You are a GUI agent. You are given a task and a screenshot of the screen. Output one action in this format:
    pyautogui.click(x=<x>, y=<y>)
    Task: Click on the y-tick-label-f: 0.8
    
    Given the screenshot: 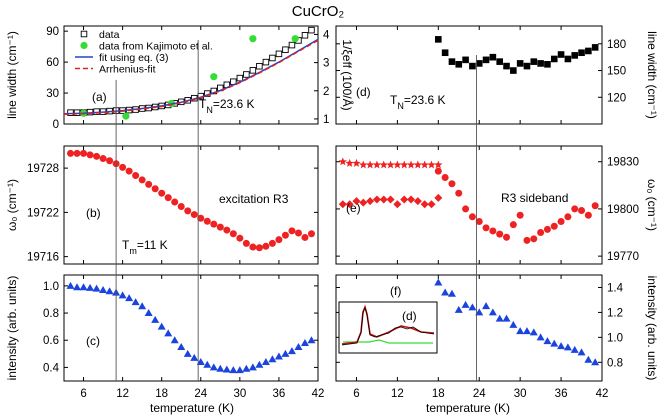 What is the action you would take?
    pyautogui.click(x=615, y=363)
    